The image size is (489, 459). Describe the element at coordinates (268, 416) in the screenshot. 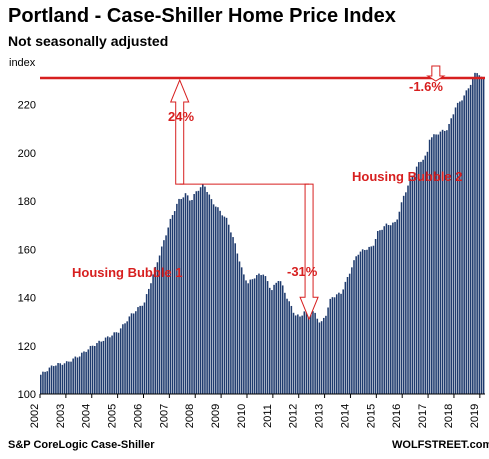

I see `x-tick-label: 2011` at that location.